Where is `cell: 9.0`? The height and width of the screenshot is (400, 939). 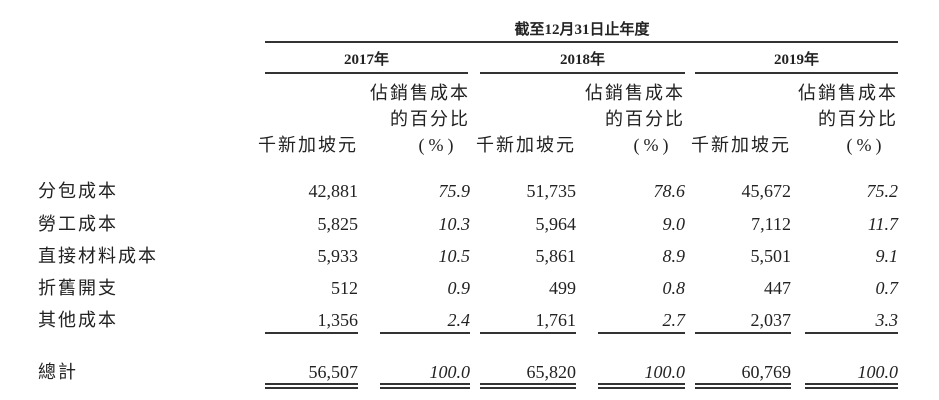
cell: 9.0 is located at coordinates (674, 224).